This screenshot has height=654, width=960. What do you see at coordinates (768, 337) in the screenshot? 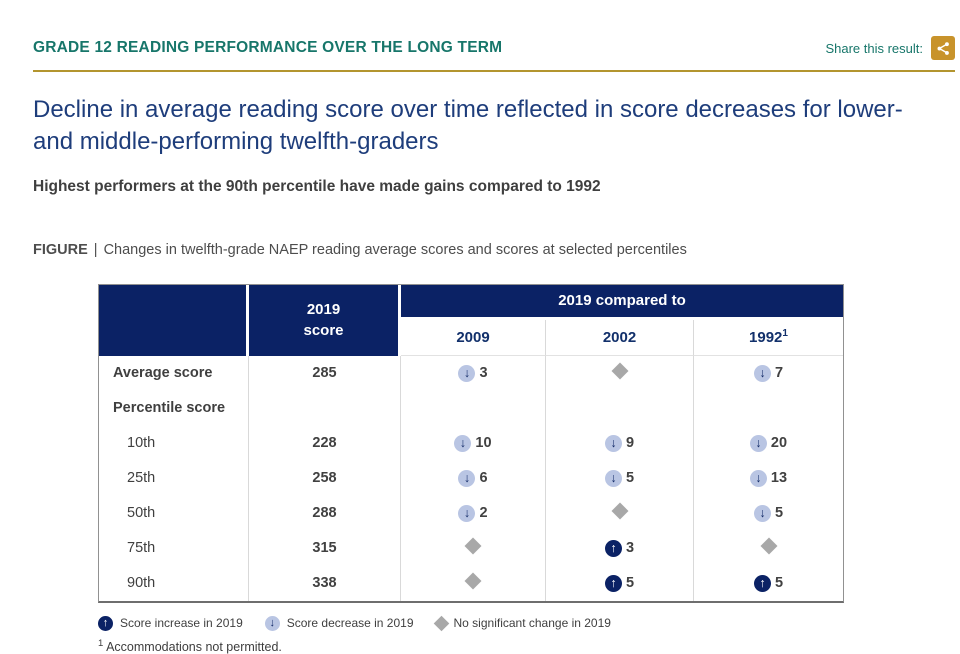
I see `year-header-1992: 19921` at bounding box center [768, 337].